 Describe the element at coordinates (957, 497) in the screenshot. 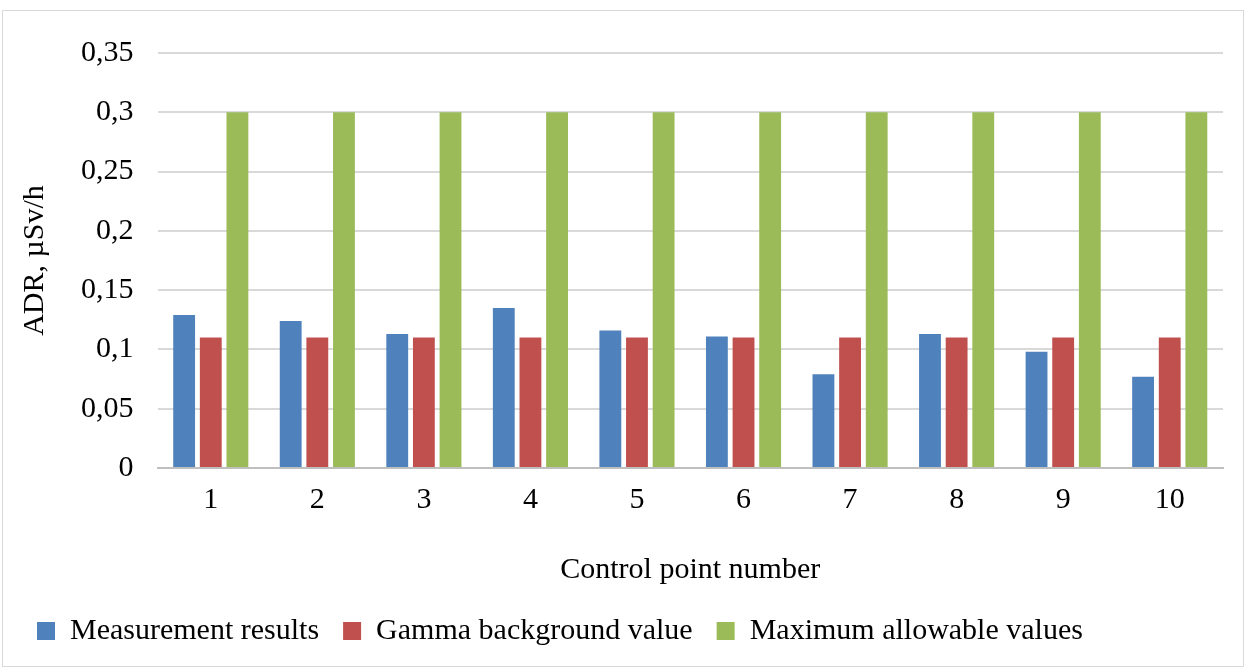

I see `x-tick-label: 8` at that location.